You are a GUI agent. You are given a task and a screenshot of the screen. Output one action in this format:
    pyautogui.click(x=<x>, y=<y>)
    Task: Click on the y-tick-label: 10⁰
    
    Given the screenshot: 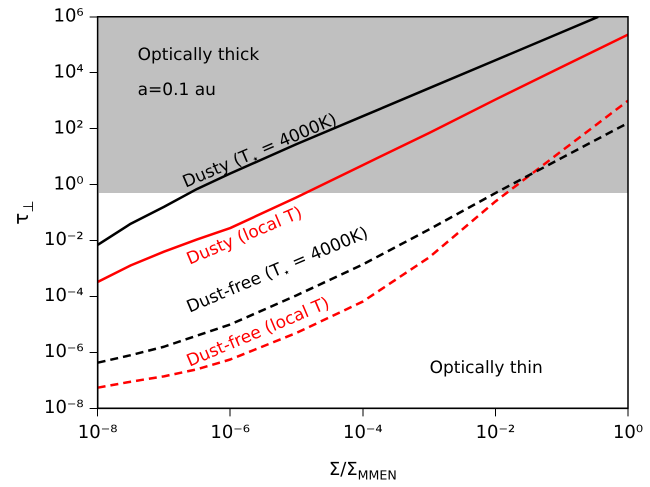 What is the action you would take?
    pyautogui.click(x=68, y=183)
    